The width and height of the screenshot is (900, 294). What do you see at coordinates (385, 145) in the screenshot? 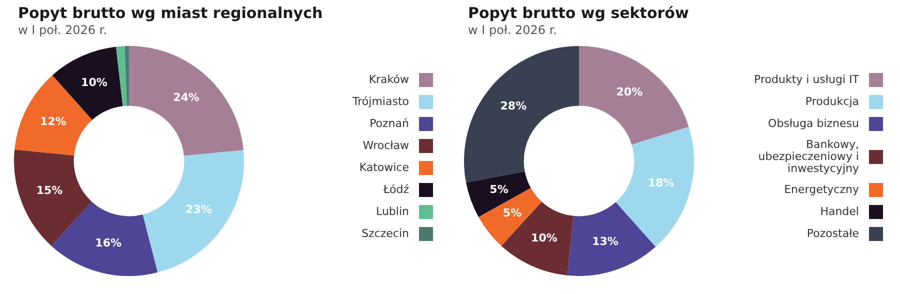
I see `legend-label: Wrocław` at bounding box center [385, 145].